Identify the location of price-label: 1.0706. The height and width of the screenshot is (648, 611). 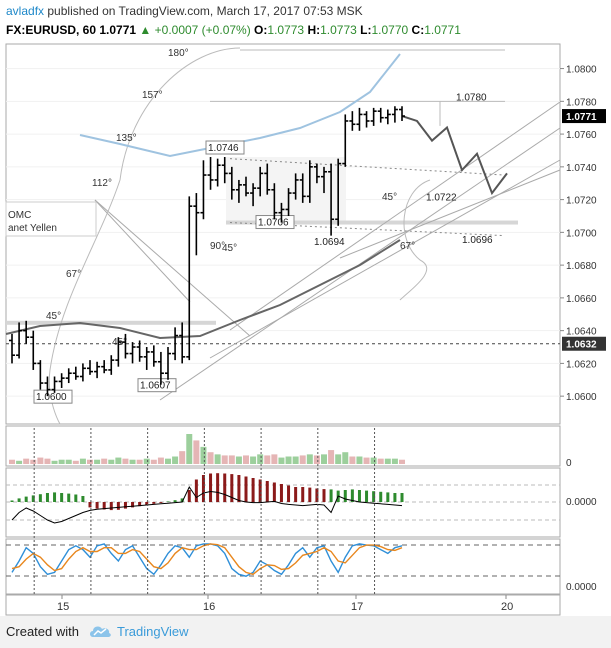
(273, 223).